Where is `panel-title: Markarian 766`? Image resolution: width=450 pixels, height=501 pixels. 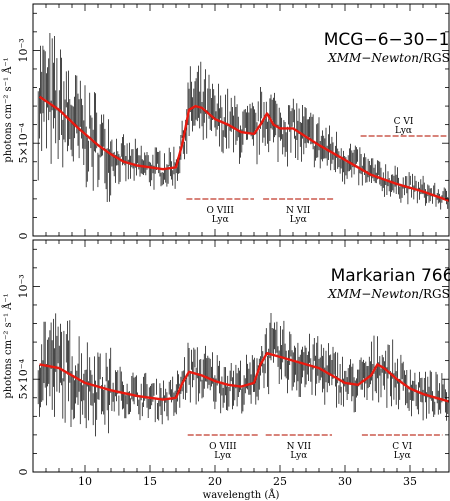 panel-title: Markarian 766 is located at coordinates (390, 276).